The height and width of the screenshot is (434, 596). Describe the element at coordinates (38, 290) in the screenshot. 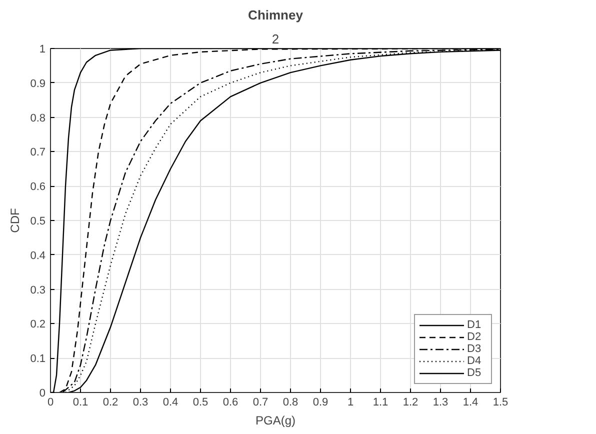

I see `y-tick-label: 0.3` at that location.